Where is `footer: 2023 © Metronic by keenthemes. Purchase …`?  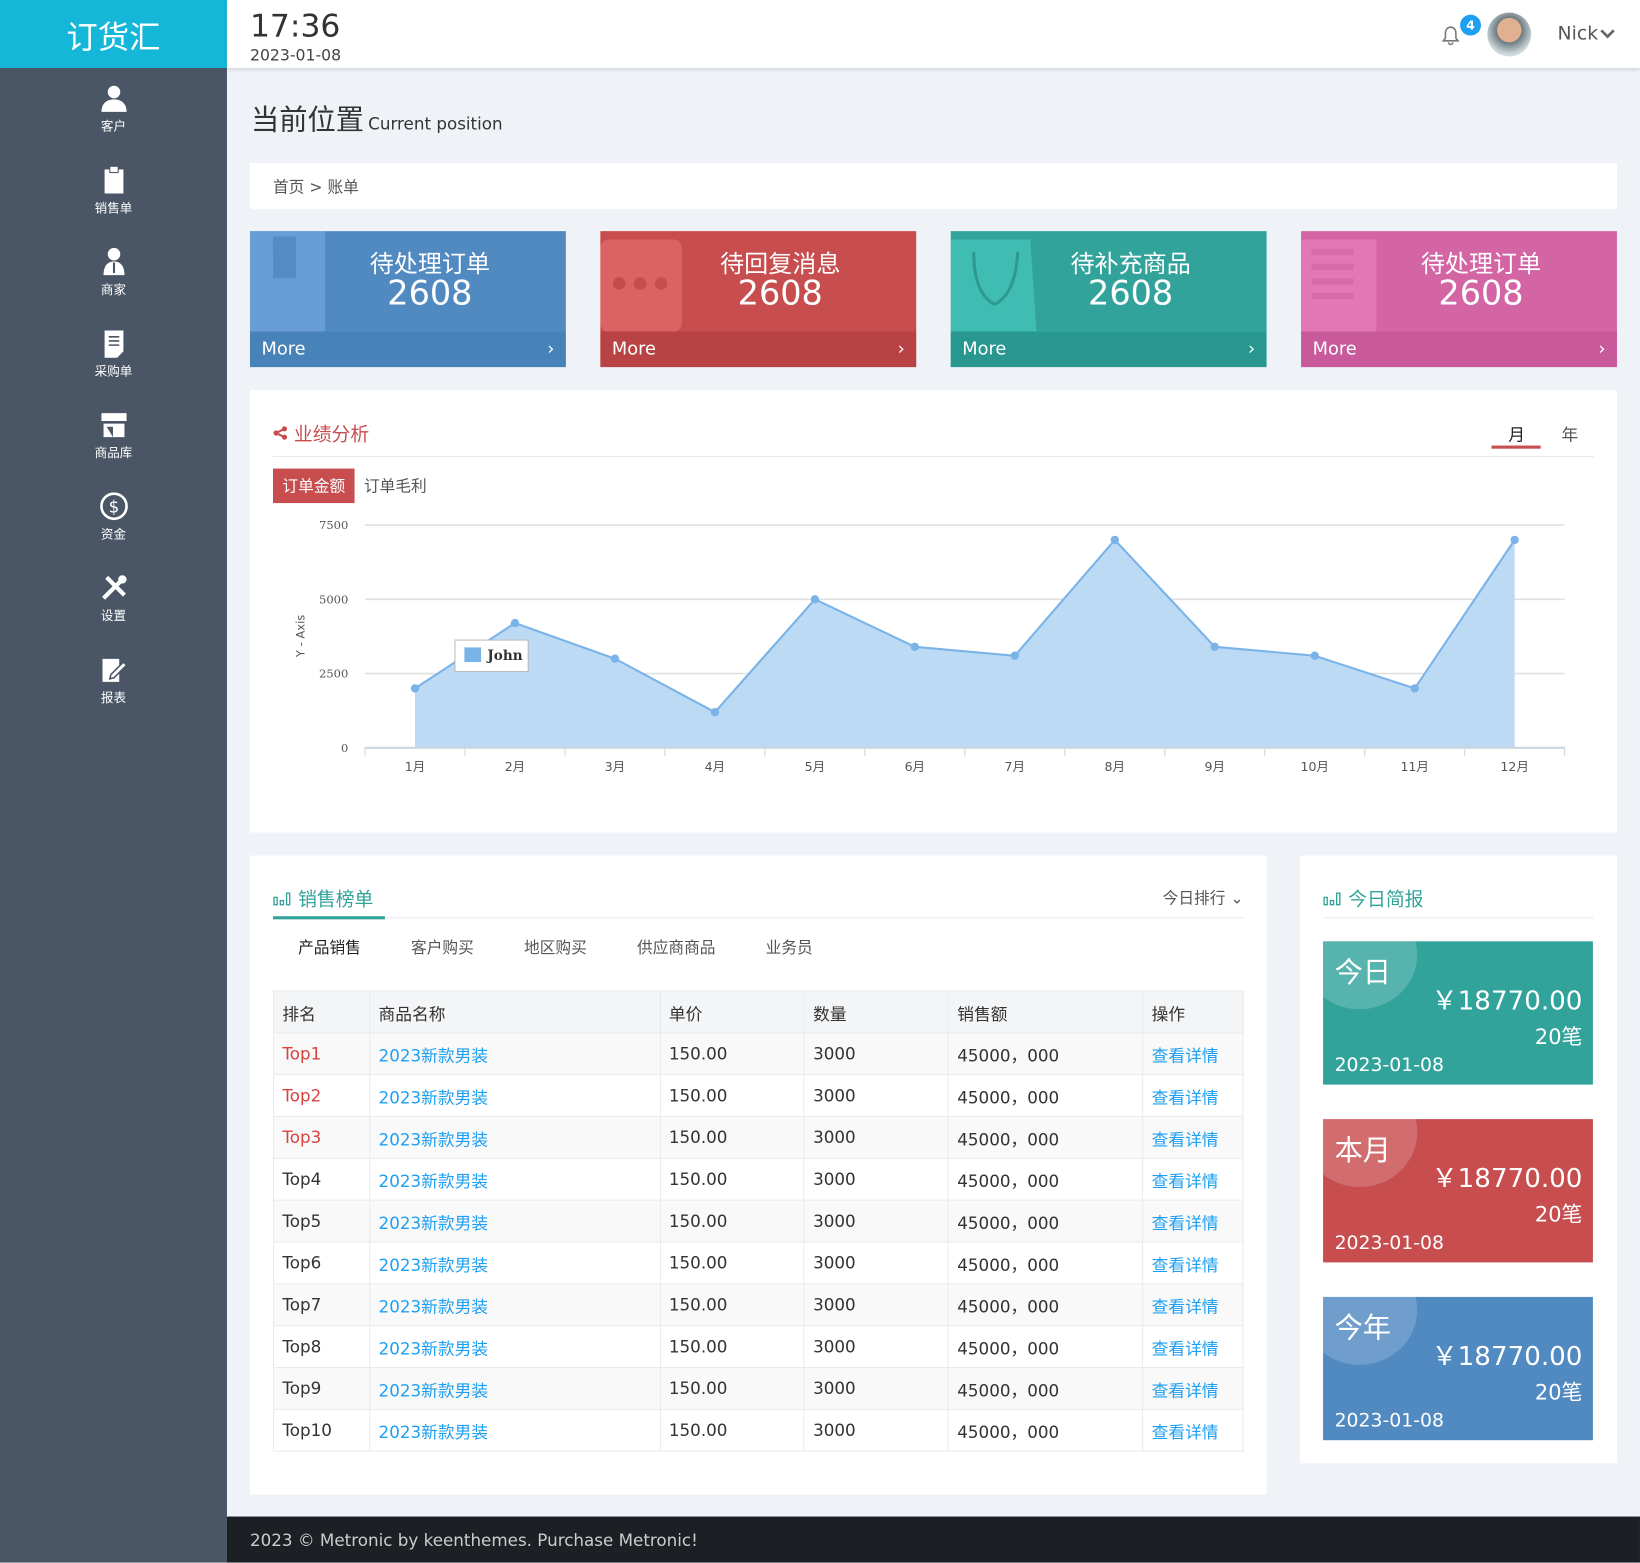 footer: 2023 © Metronic by keenthemes. Purchase … is located at coordinates (933, 1539).